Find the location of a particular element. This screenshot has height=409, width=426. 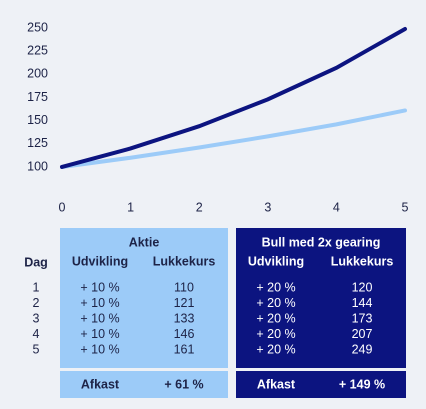

cell: 121 is located at coordinates (184, 303).